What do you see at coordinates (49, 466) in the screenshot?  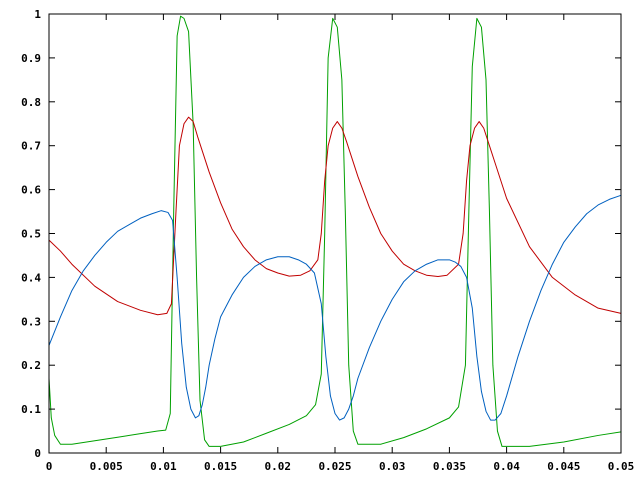 I see `x-tick-label: 0` at bounding box center [49, 466].